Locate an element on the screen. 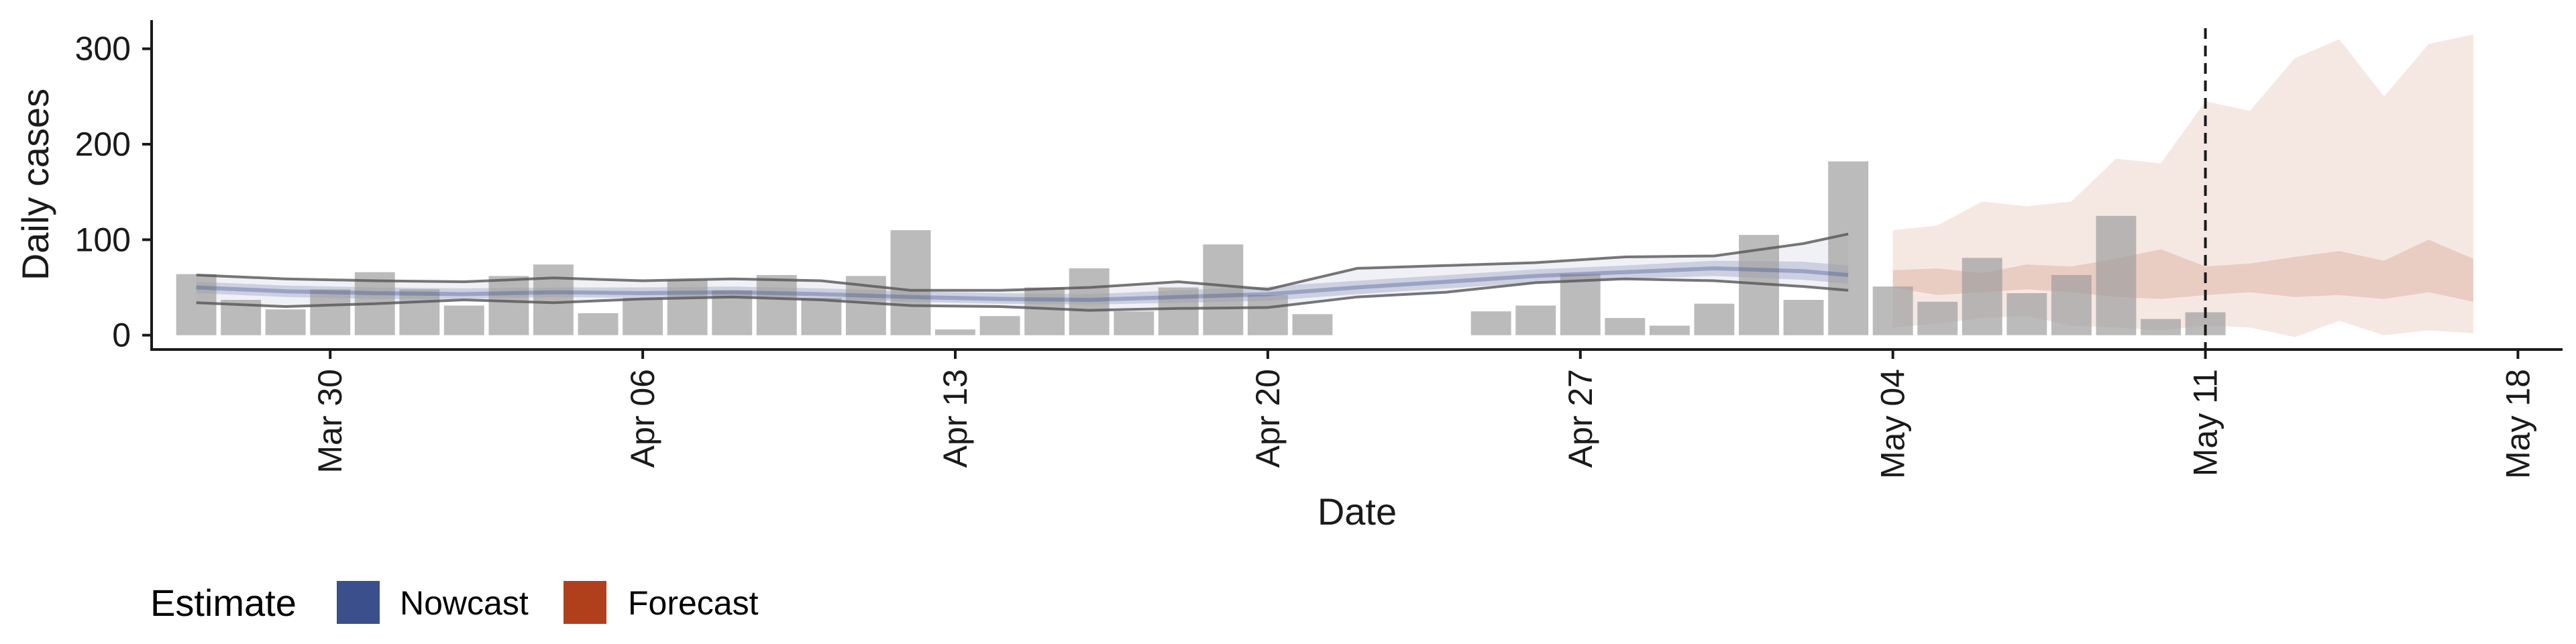 The width and height of the screenshot is (2576, 644). nowcast-interval-lines is located at coordinates (1022, 272).